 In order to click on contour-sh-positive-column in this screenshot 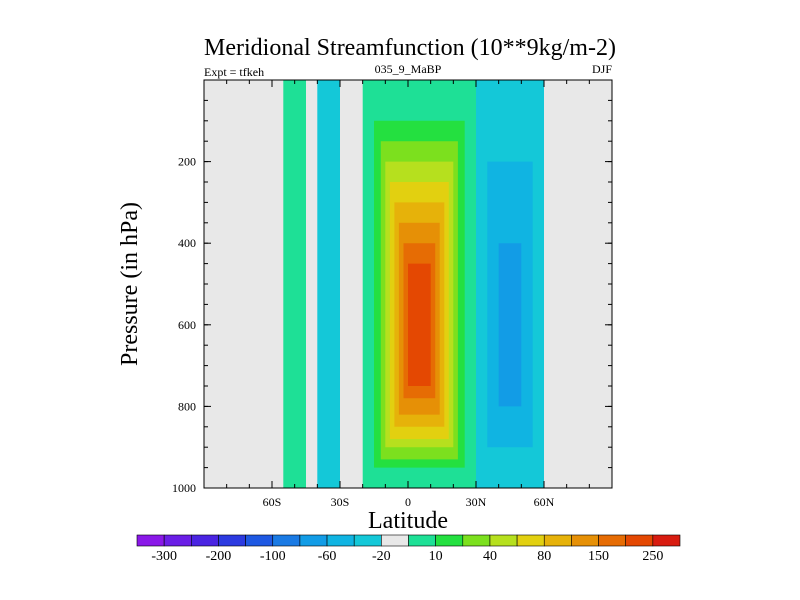, I will do `click(294, 284)`.